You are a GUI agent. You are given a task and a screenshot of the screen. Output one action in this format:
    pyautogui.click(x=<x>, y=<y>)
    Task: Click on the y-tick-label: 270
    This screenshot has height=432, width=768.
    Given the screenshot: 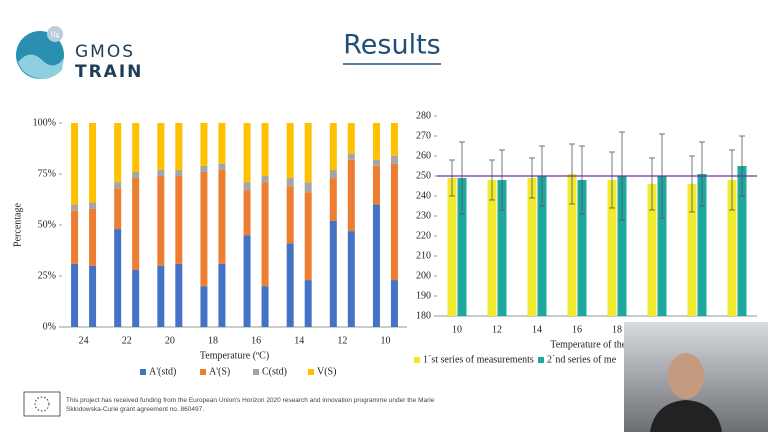 What is the action you would take?
    pyautogui.click(x=423, y=135)
    